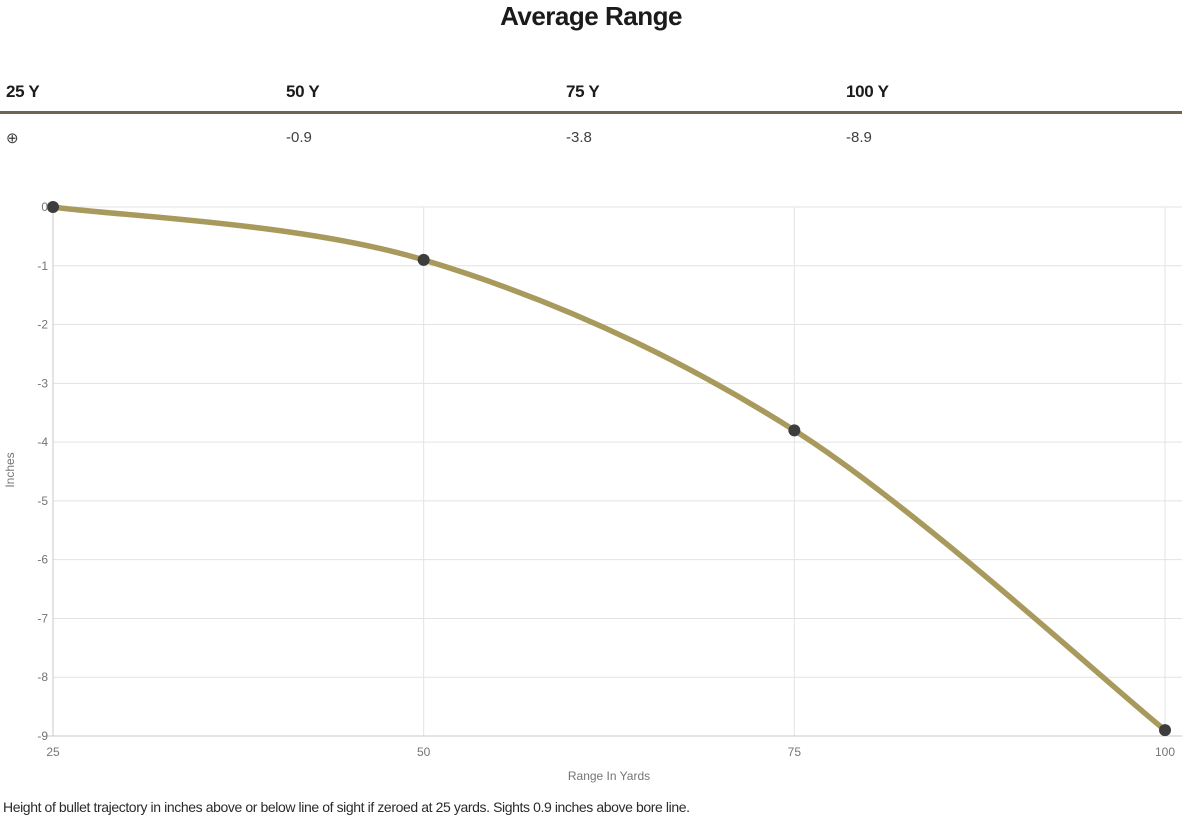 The image size is (1182, 823). I want to click on range-table-header-row: 25 Y 50 Y 75 Y 100 Y, so click(591, 98).